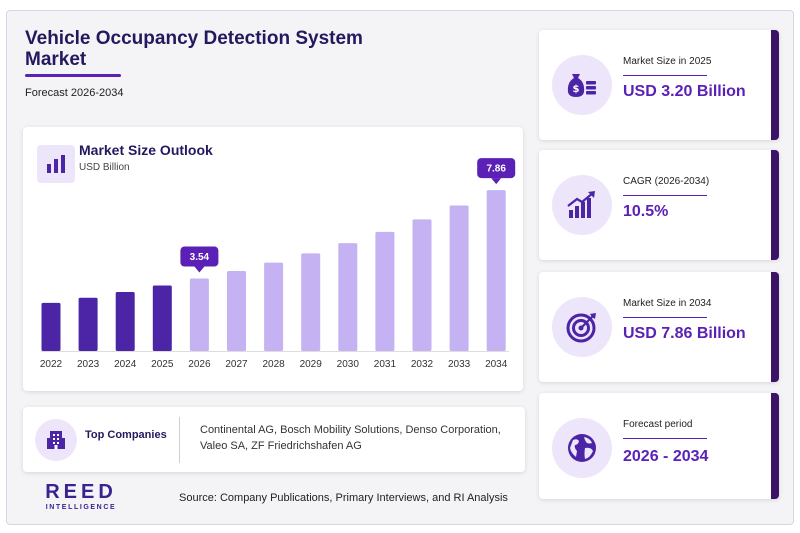 Image resolution: width=800 pixels, height=533 pixels. What do you see at coordinates (162, 318) in the screenshot?
I see `bar-2025` at bounding box center [162, 318].